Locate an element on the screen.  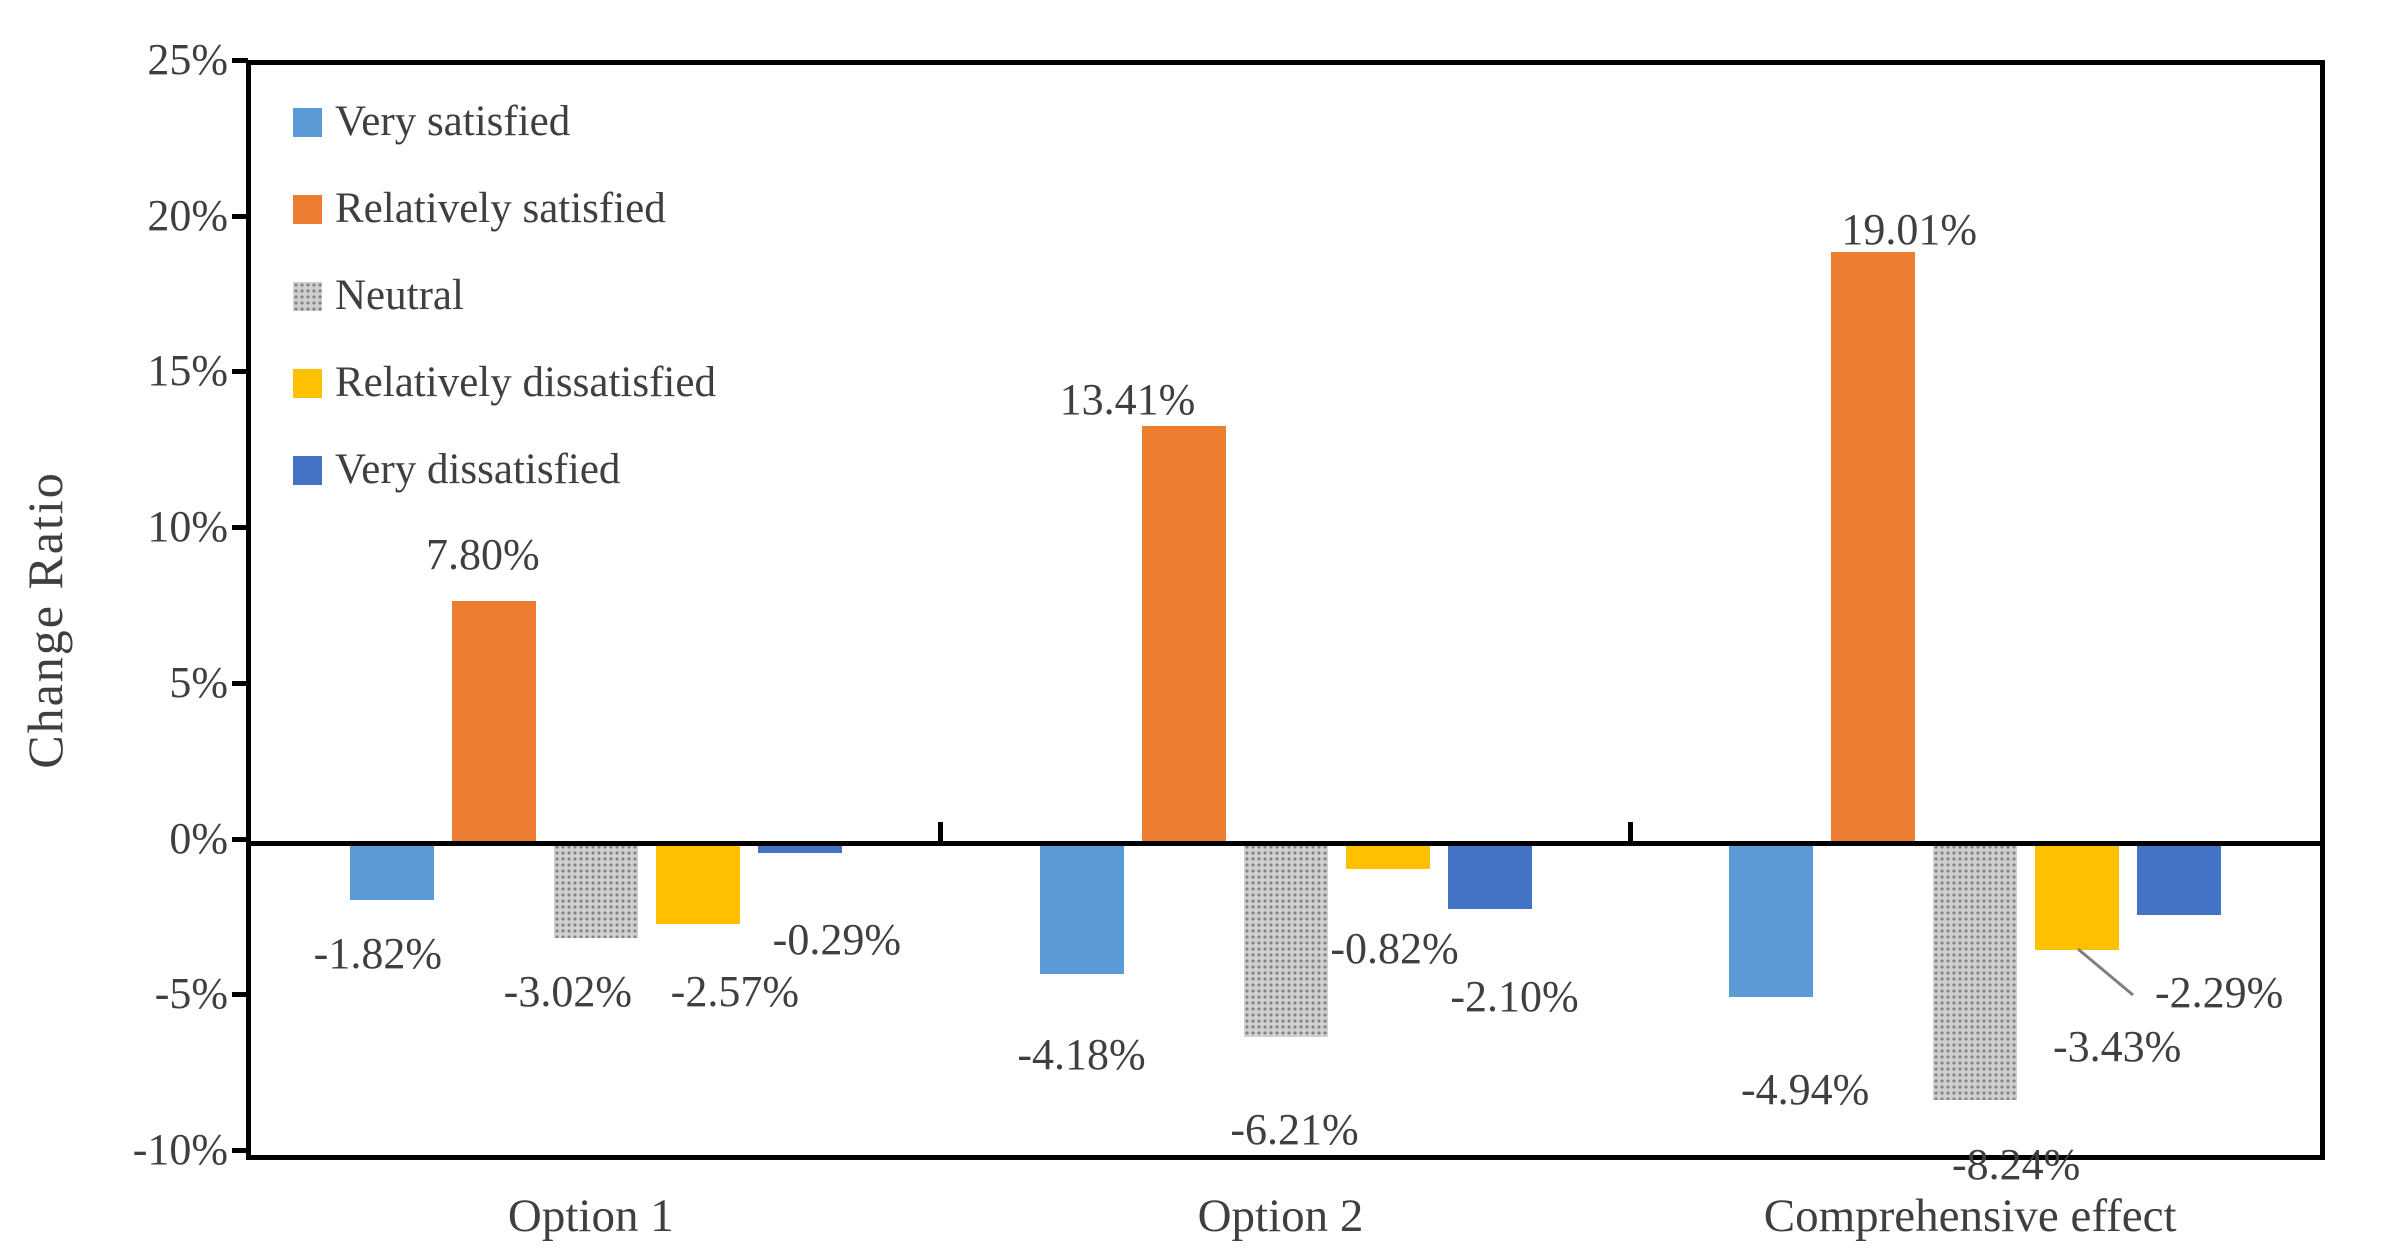
legend-label-neutral: Neutral is located at coordinates (399, 295).